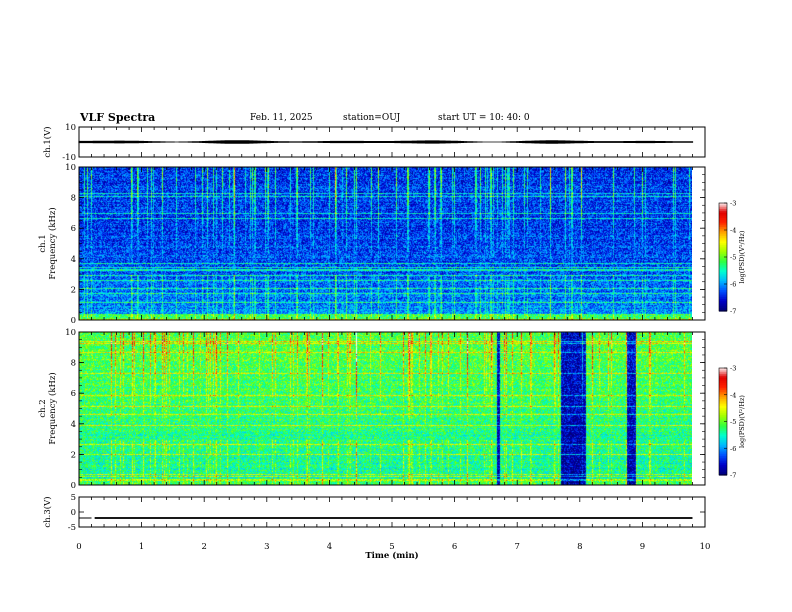 This screenshot has height=612, width=792. Describe the element at coordinates (705, 547) in the screenshot. I see `xtick-label: 10` at that location.